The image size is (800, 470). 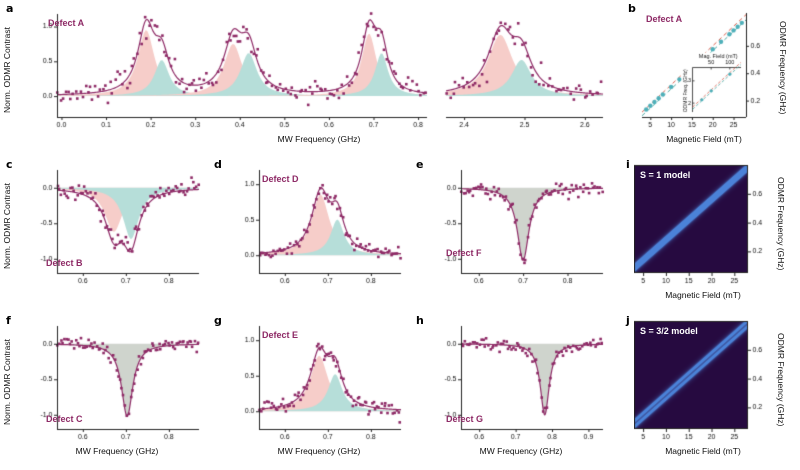 What do you see at coordinates (280, 179) in the screenshot?
I see `defect-label-d: Defect D` at bounding box center [280, 179].